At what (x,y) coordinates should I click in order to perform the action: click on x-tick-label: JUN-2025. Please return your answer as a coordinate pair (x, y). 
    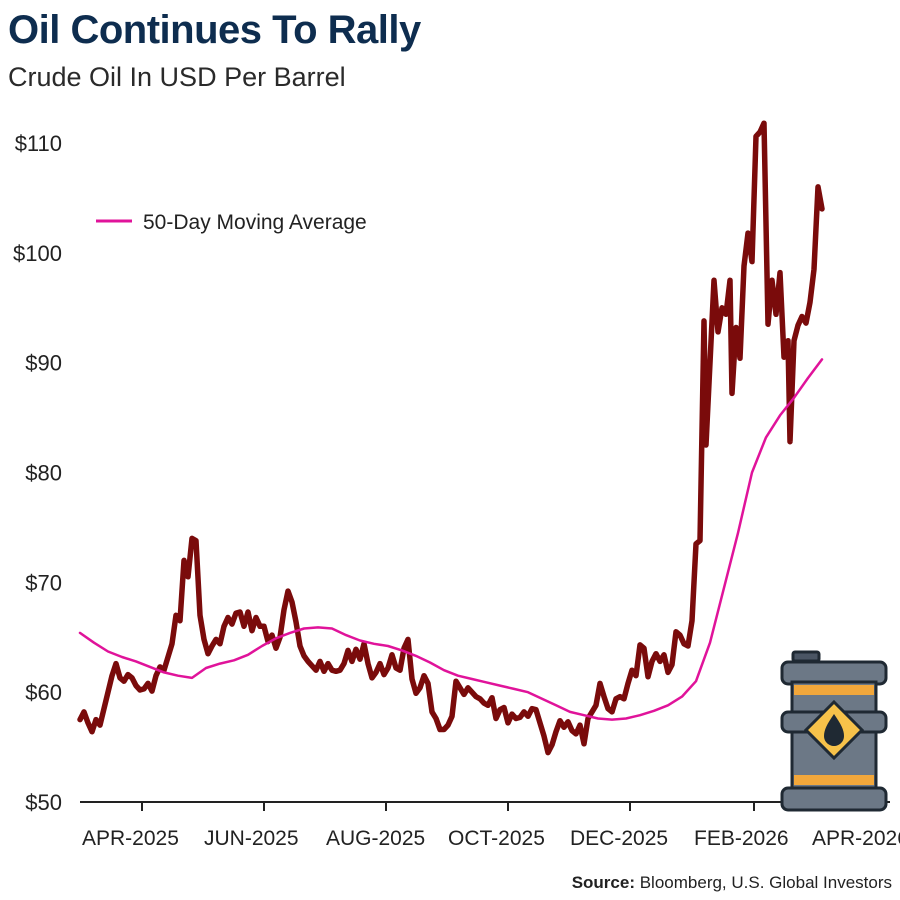
    Looking at the image, I should click on (251, 838).